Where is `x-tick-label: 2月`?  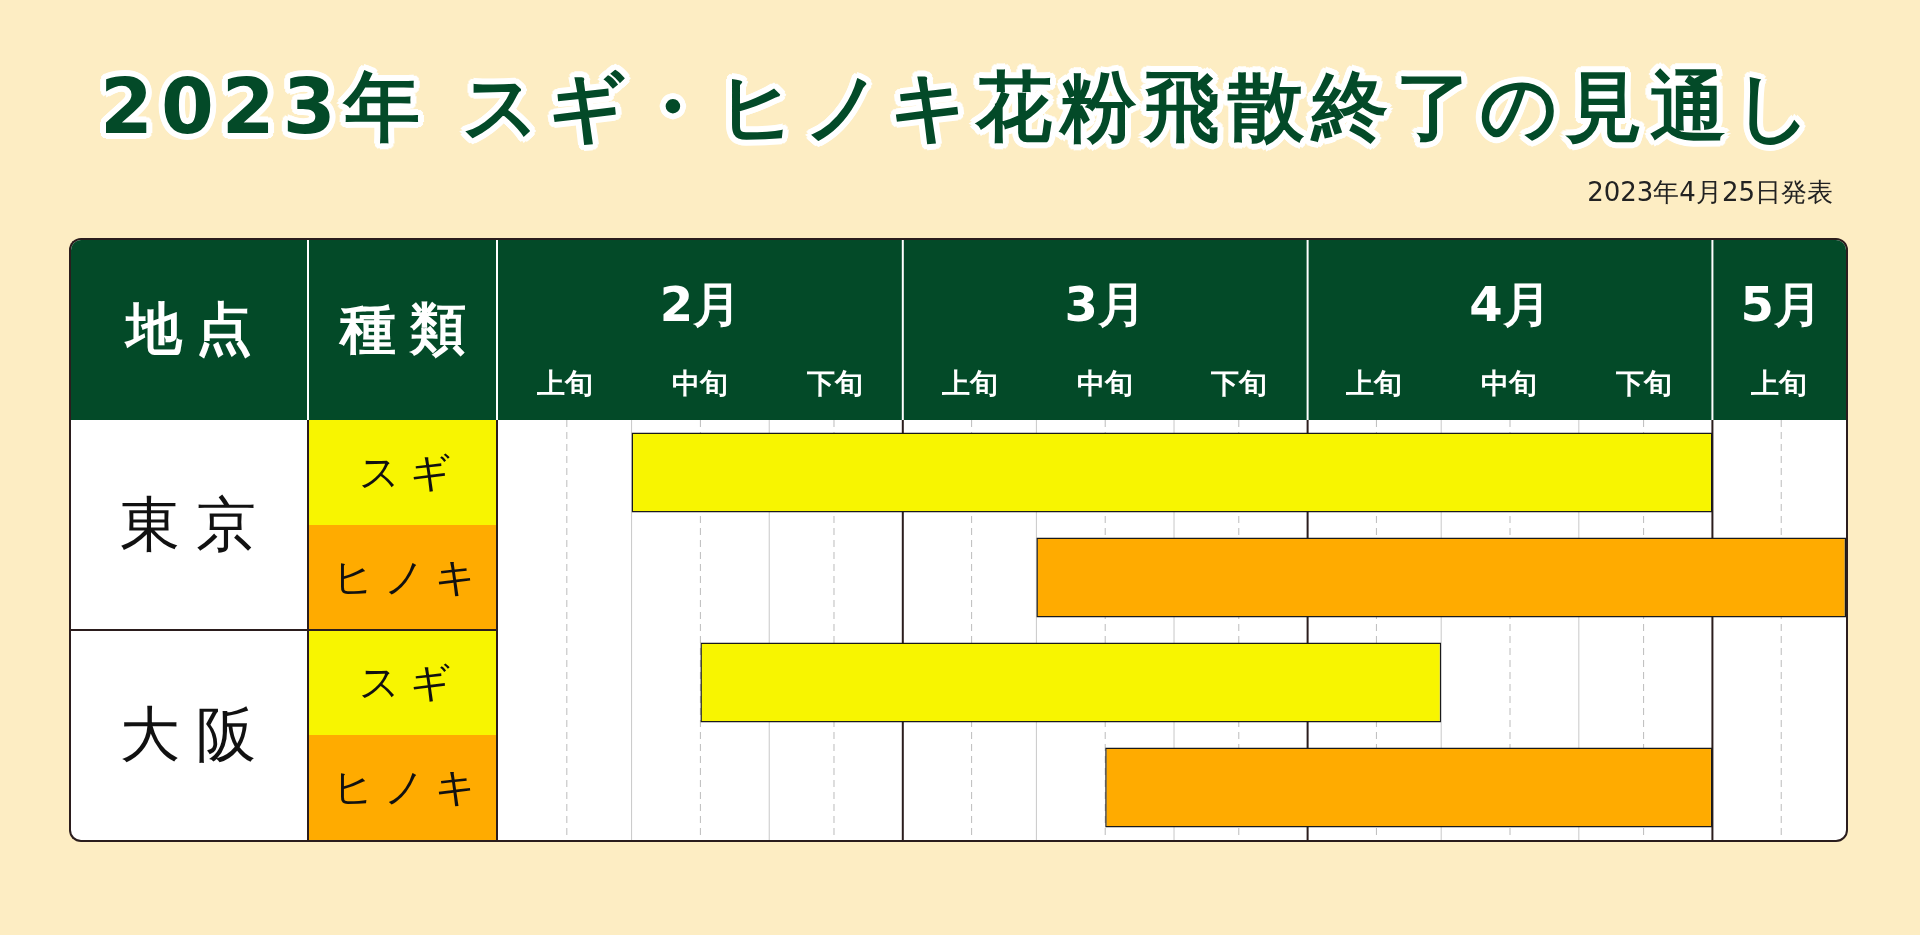
x-tick-label: 2月 is located at coordinates (700, 303).